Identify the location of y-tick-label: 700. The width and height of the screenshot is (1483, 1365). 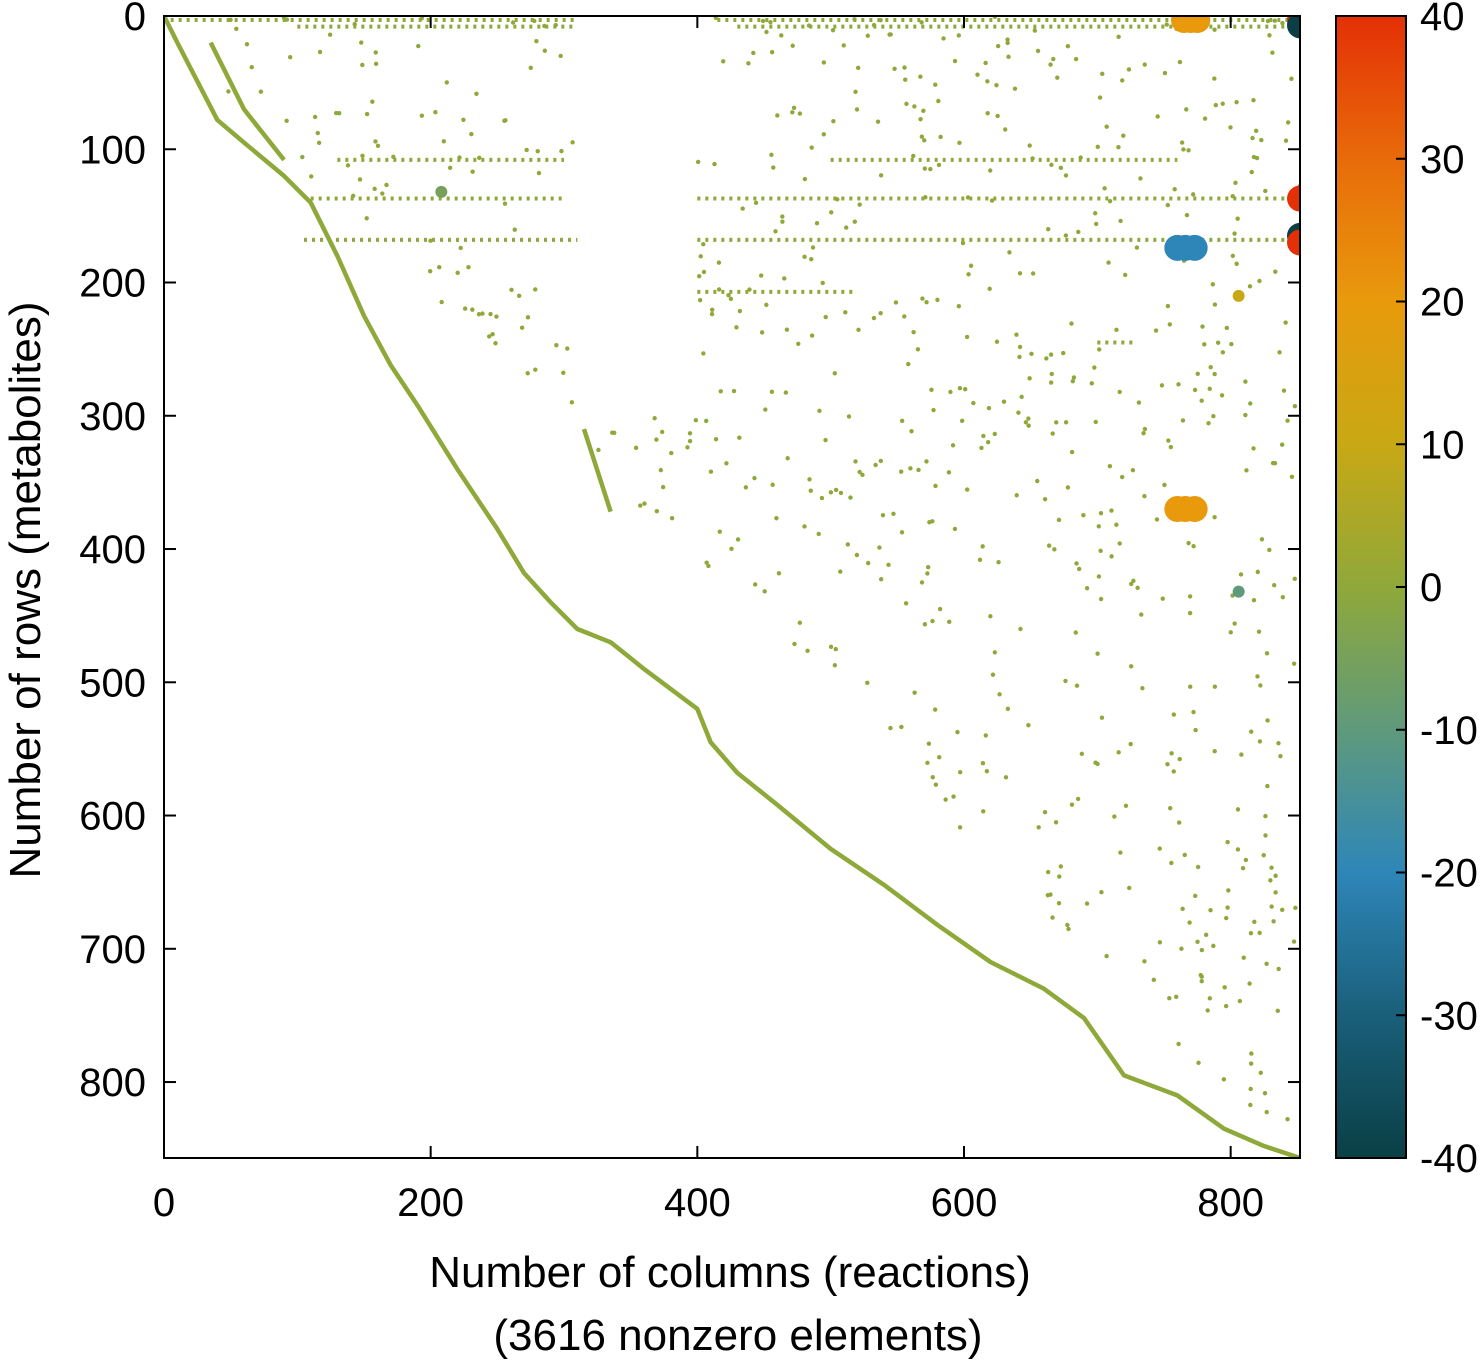
(112, 950).